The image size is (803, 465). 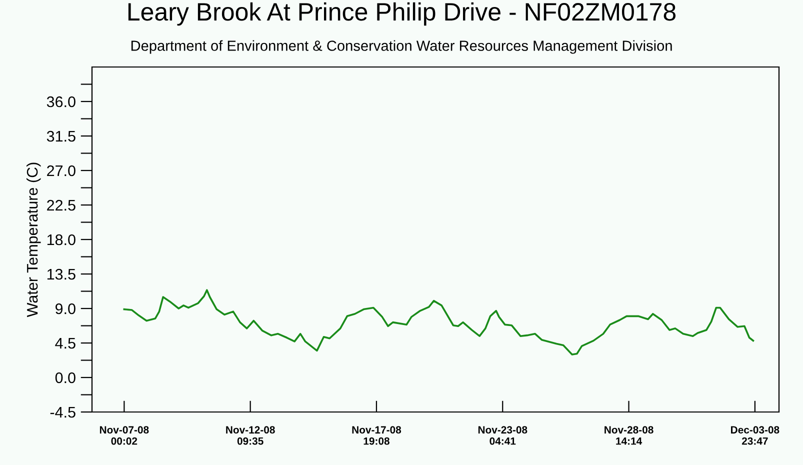 I want to click on y-tick-label: 31.5, so click(x=61, y=136).